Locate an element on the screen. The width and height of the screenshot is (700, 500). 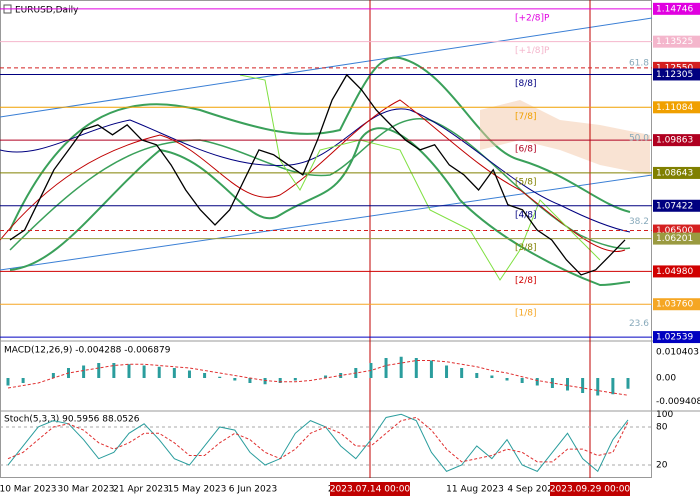
price-label: 1.07422 is located at coordinates (674, 206).